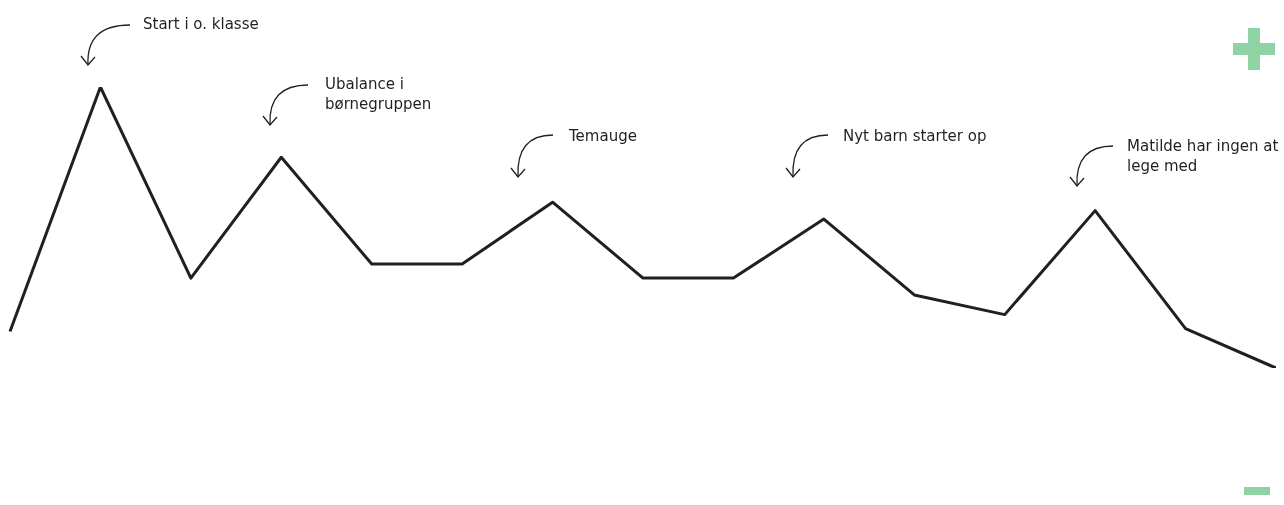  I want to click on text: Start i o. klasse, so click(201, 24).